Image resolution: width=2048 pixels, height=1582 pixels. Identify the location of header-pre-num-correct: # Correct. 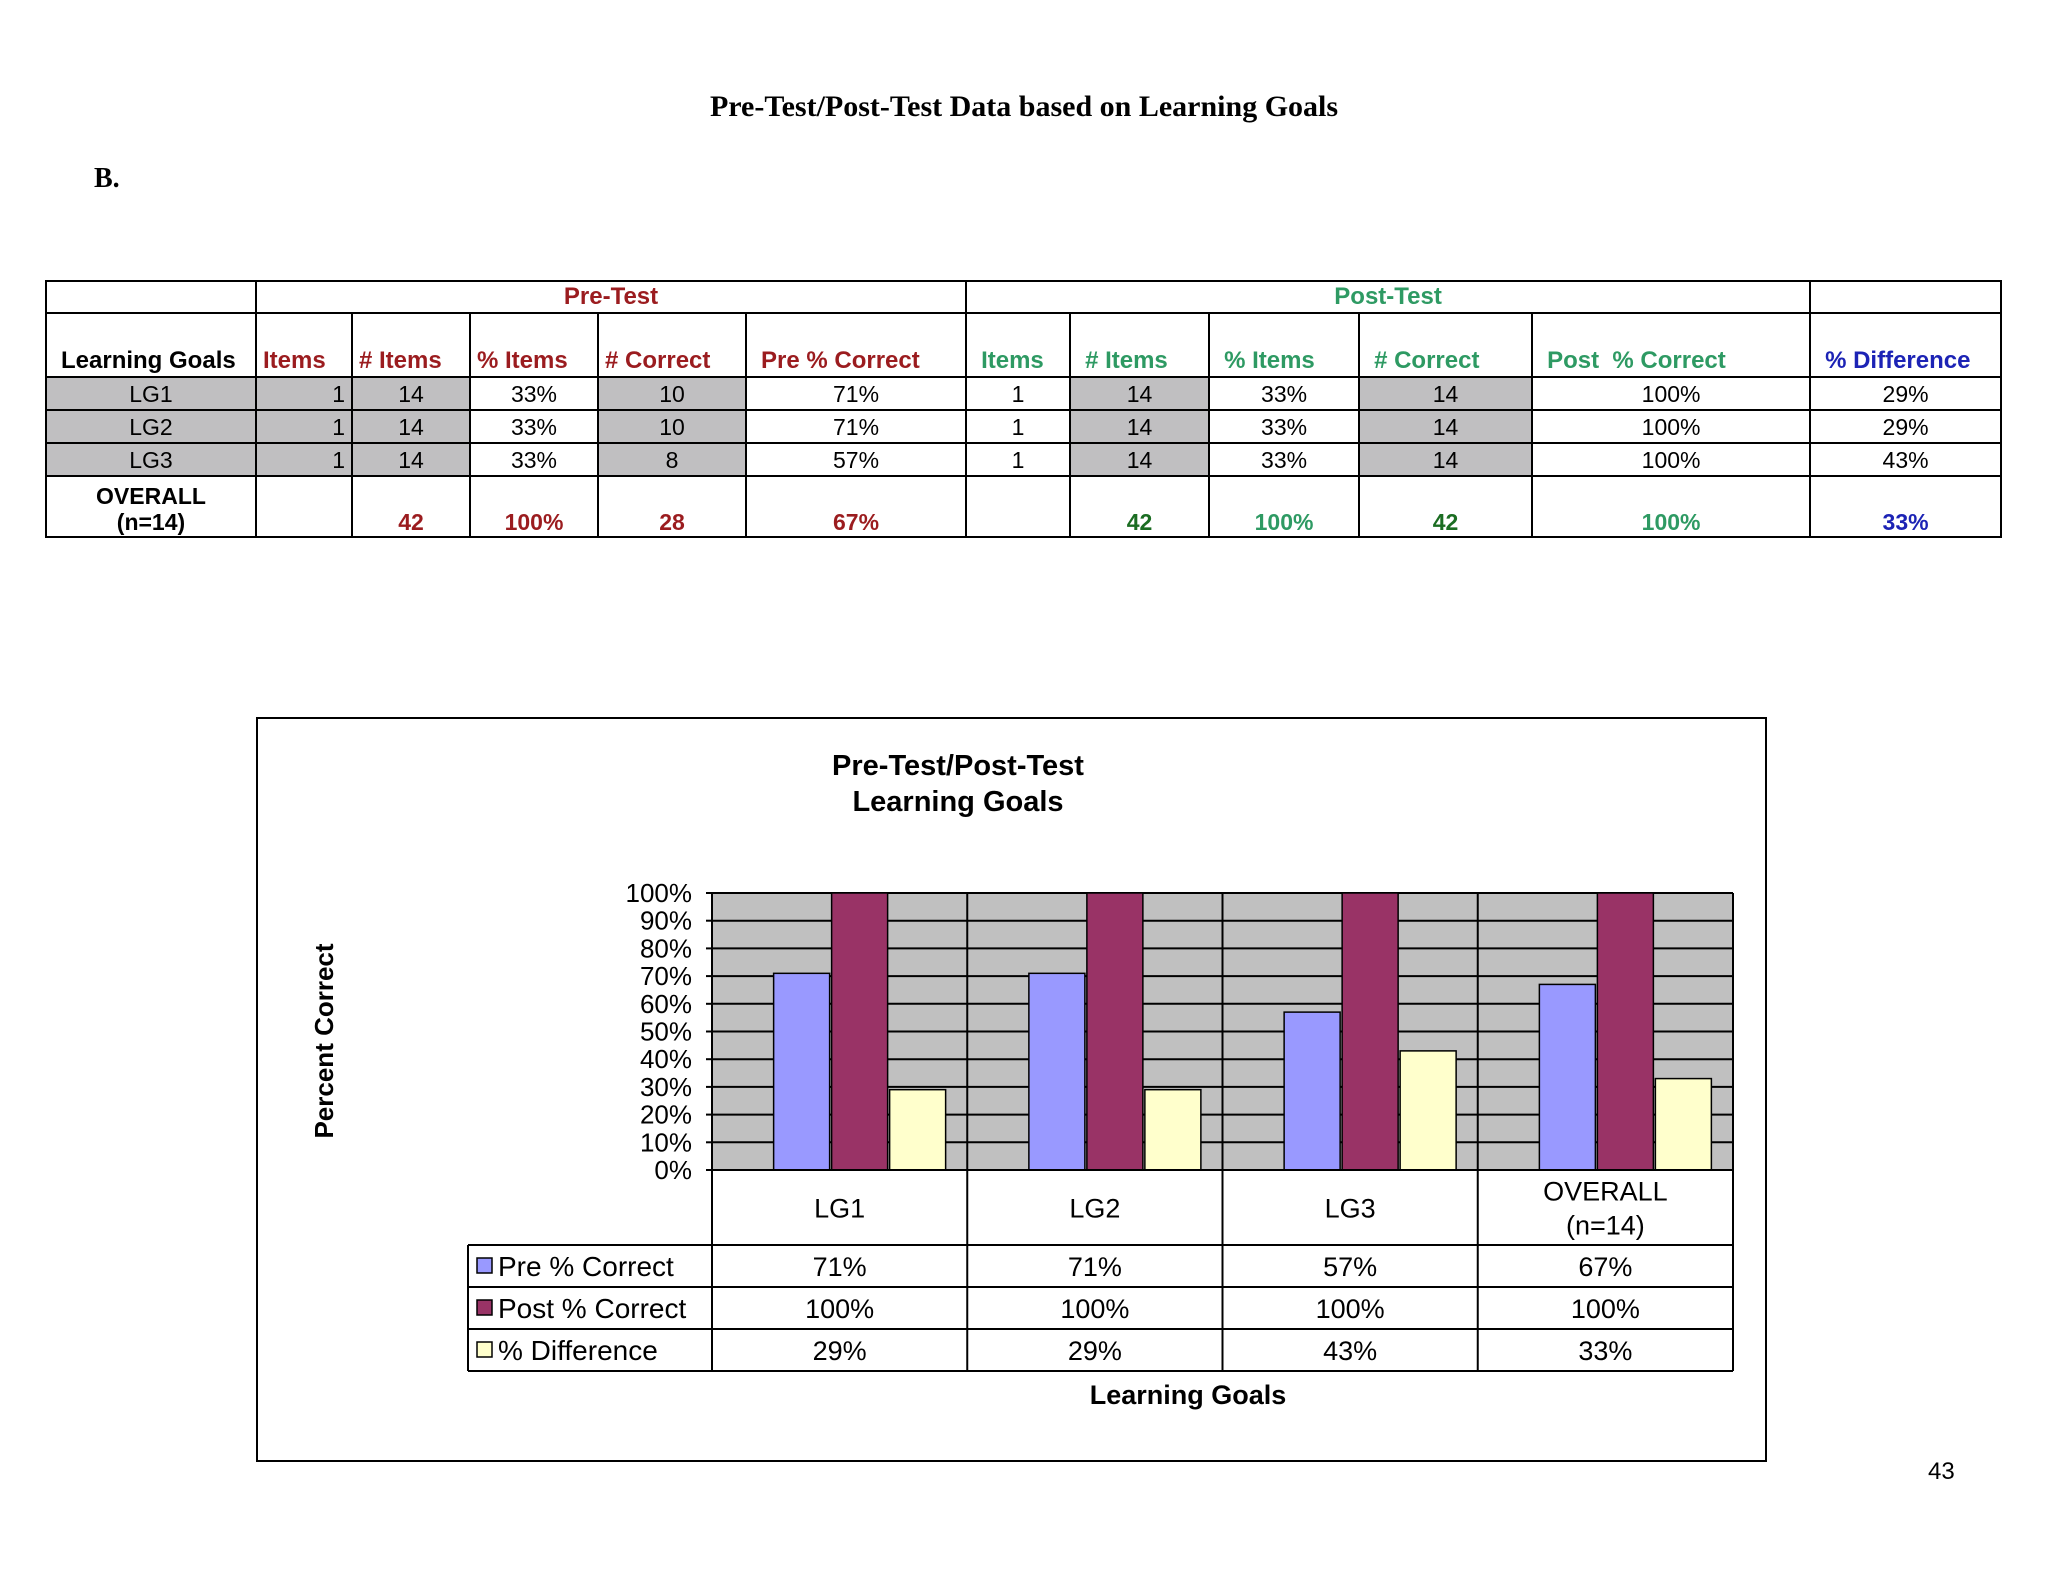
(672, 345).